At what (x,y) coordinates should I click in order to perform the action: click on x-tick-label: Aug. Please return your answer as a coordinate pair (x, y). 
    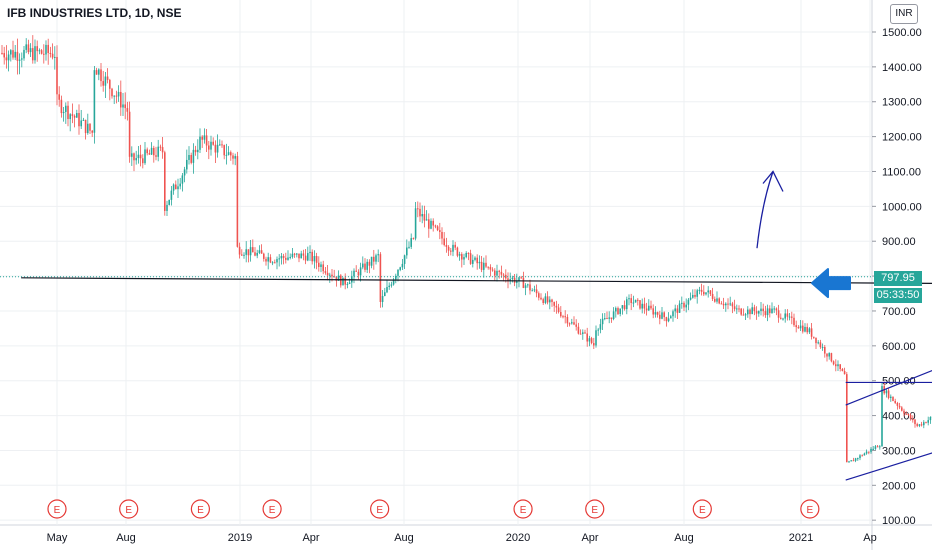
    Looking at the image, I should click on (684, 538).